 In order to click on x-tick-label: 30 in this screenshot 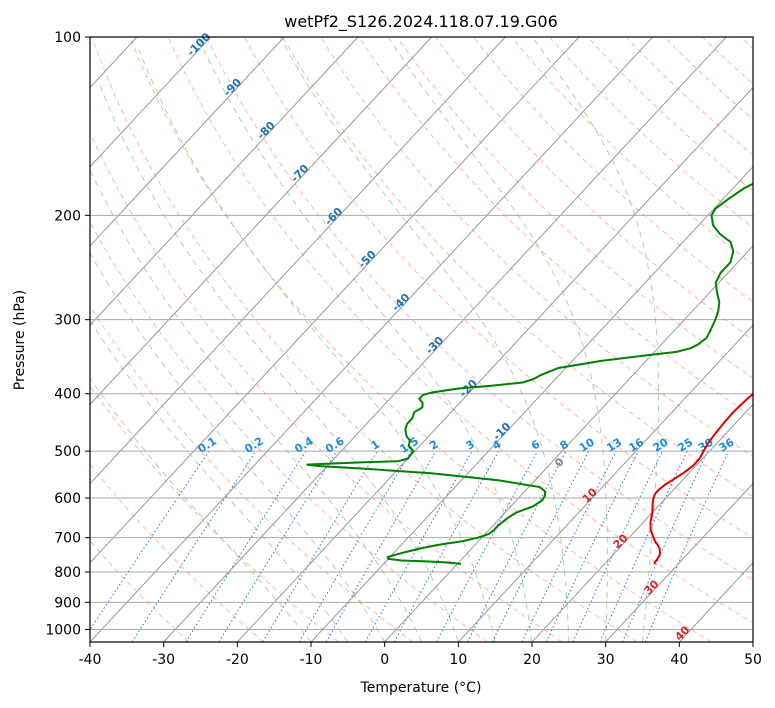, I will do `click(606, 660)`.